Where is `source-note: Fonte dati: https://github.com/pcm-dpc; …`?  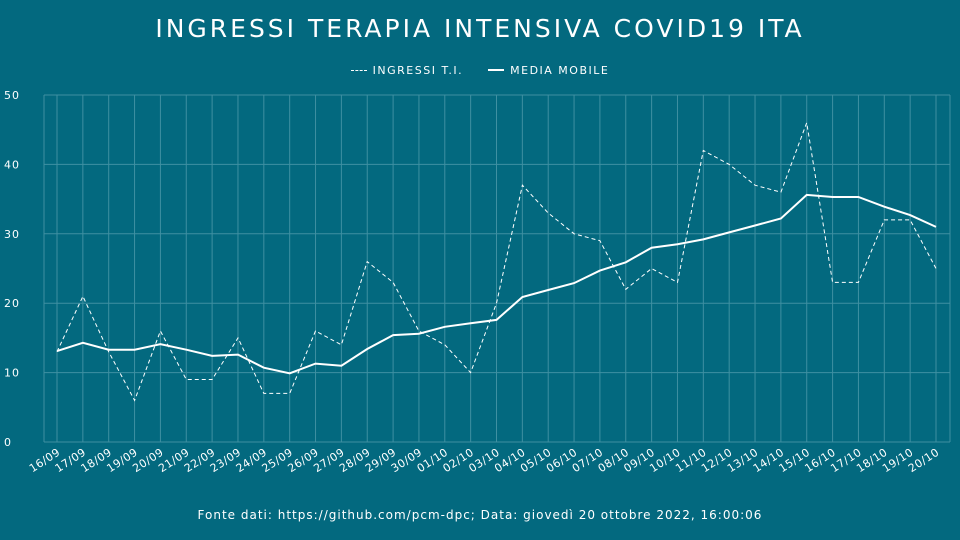 source-note: Fonte dati: https://github.com/pcm-dpc; … is located at coordinates (480, 515).